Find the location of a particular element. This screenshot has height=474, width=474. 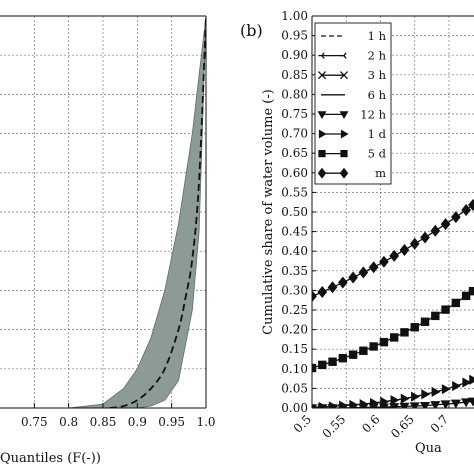

legend-label: 5 d is located at coordinates (377, 154).